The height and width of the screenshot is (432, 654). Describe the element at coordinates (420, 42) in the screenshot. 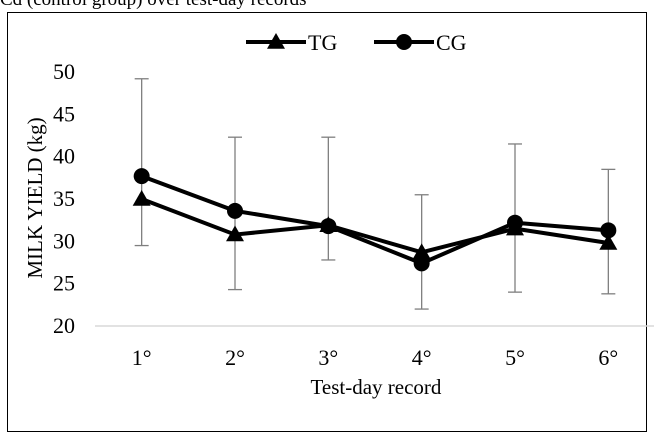

I see `legend-item-cg: CG` at that location.